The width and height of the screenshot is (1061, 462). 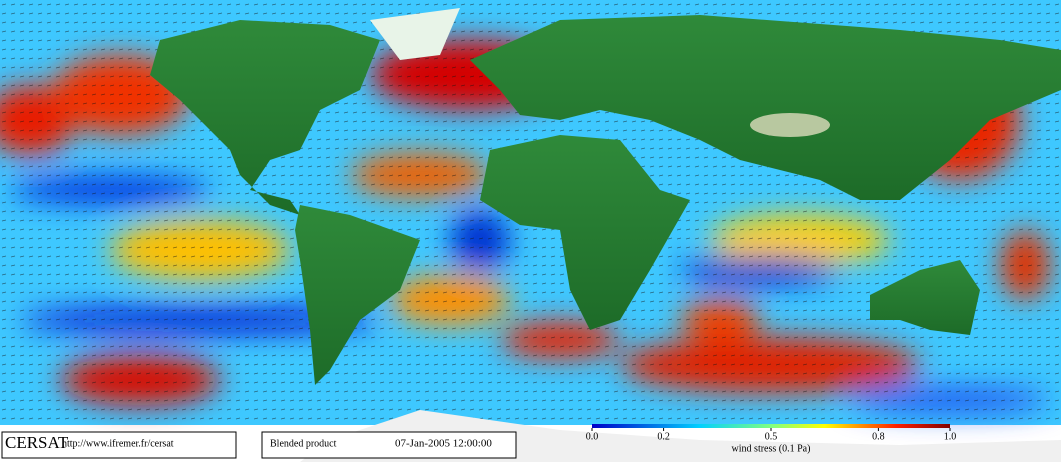 I want to click on product-box, so click(x=389, y=445).